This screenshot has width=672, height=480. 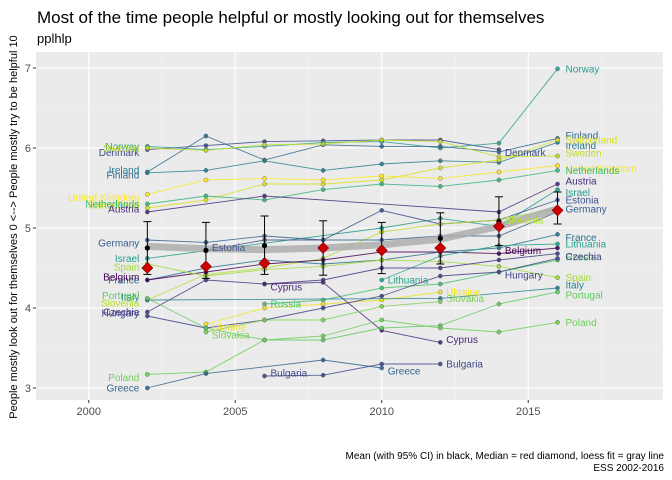 What do you see at coordinates (557, 277) in the screenshot?
I see `series-point-spain` at bounding box center [557, 277].